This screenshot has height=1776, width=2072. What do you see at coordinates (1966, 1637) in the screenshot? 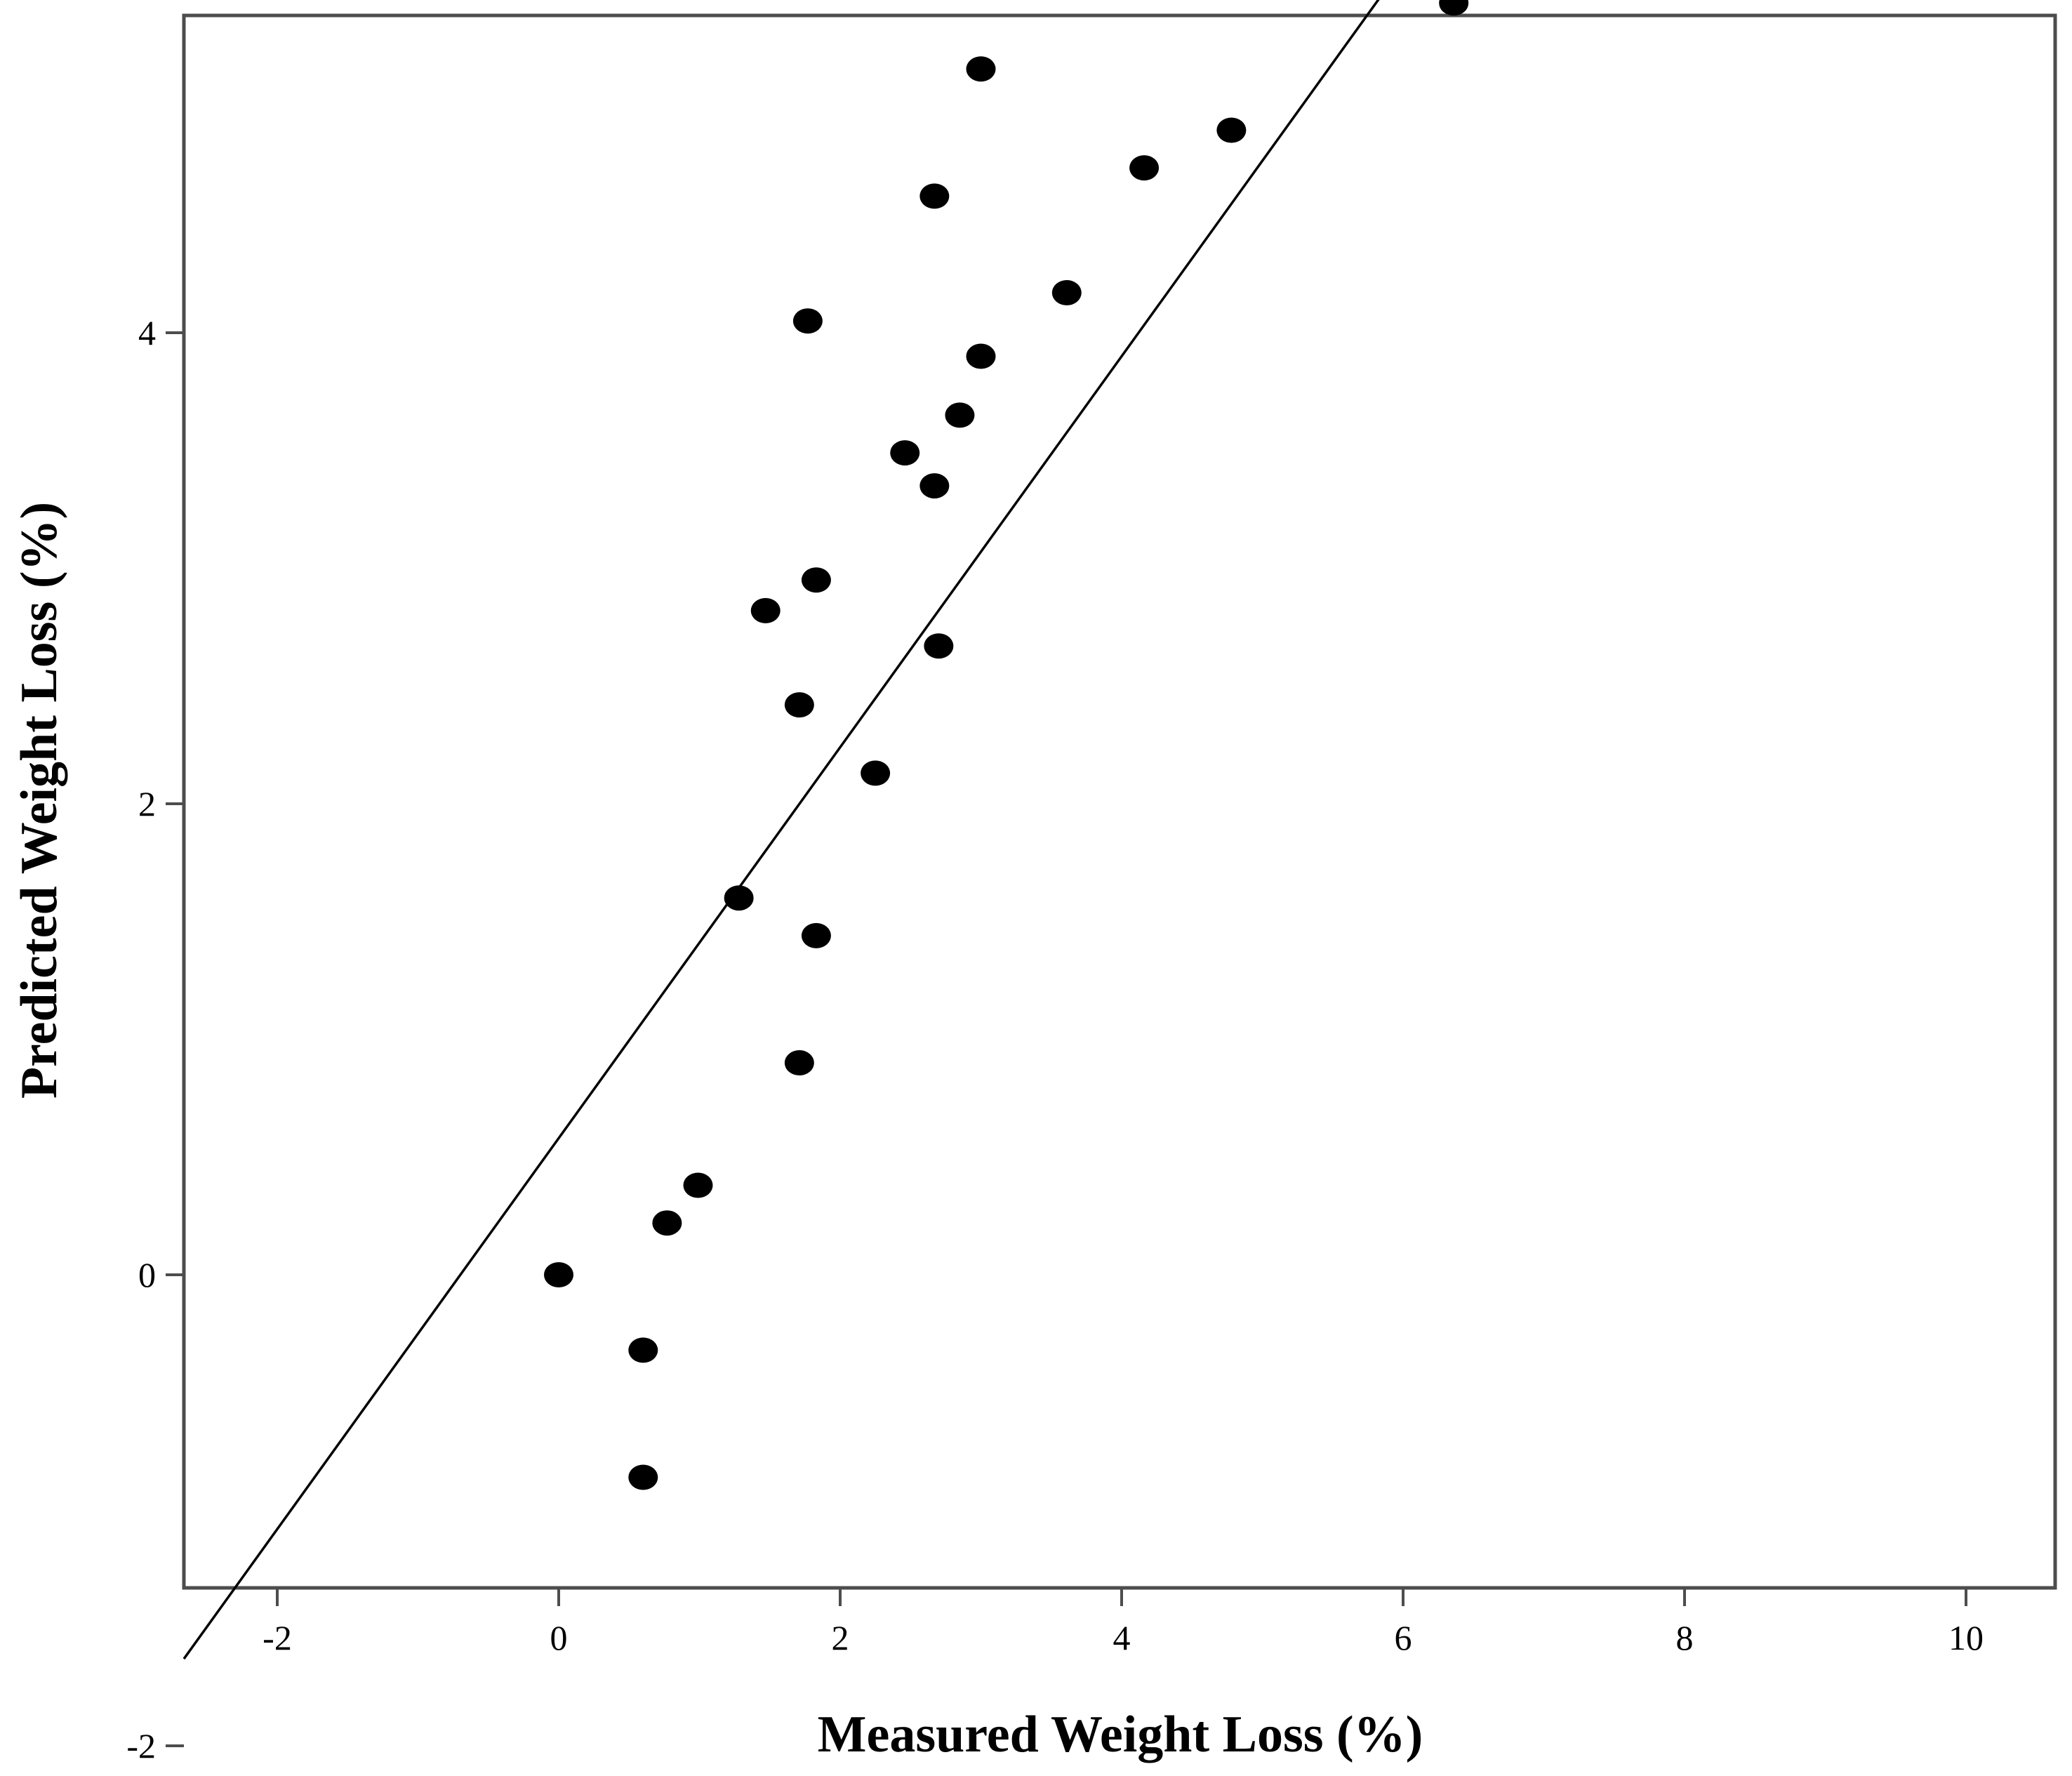
I see `x-tick-label: 10` at bounding box center [1966, 1637].